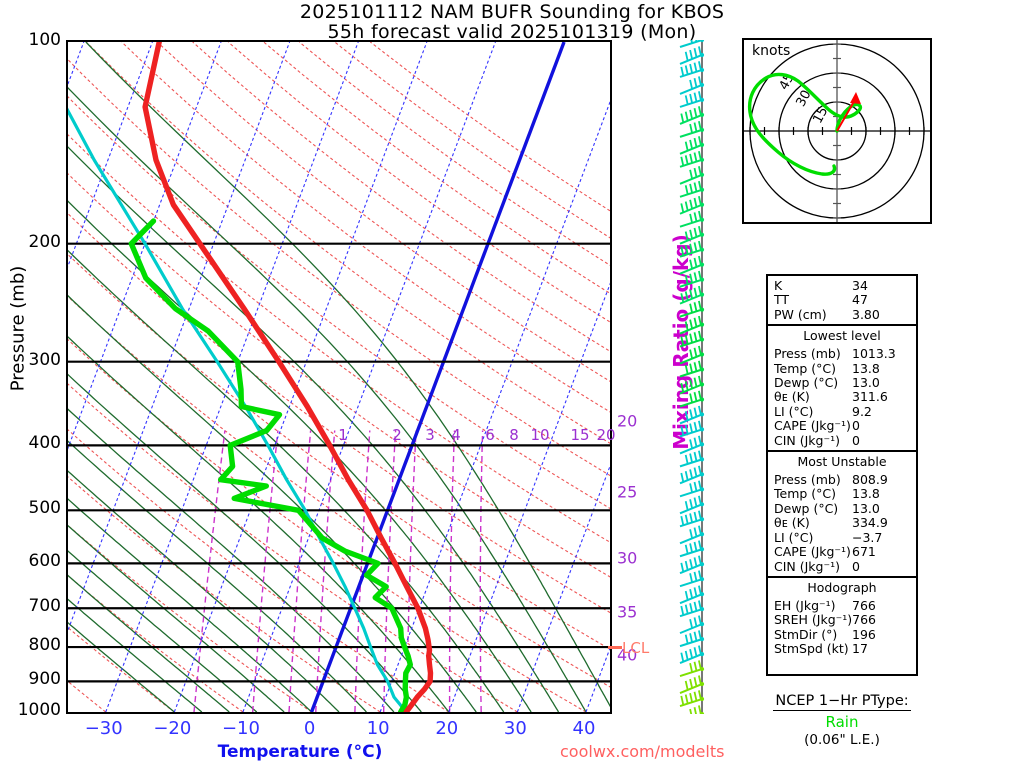  What do you see at coordinates (456, 435) in the screenshot?
I see `mixing-ratio-label-4: 4` at bounding box center [456, 435].